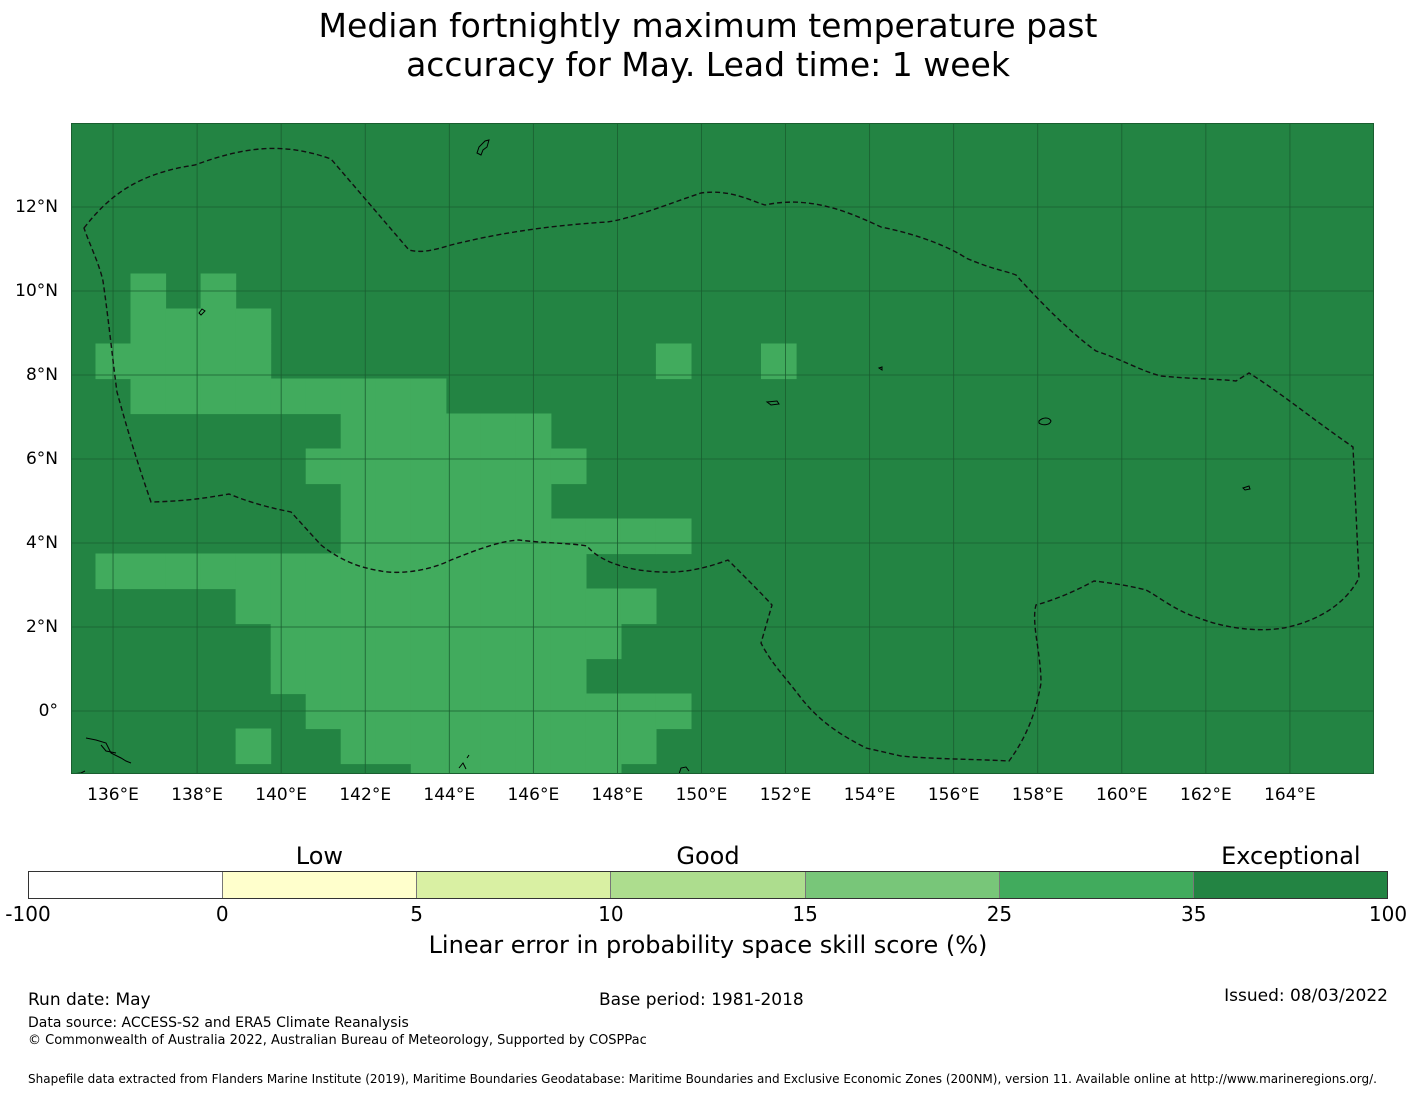  What do you see at coordinates (197, 795) in the screenshot?
I see `x-tick-label: 138°E` at bounding box center [197, 795].